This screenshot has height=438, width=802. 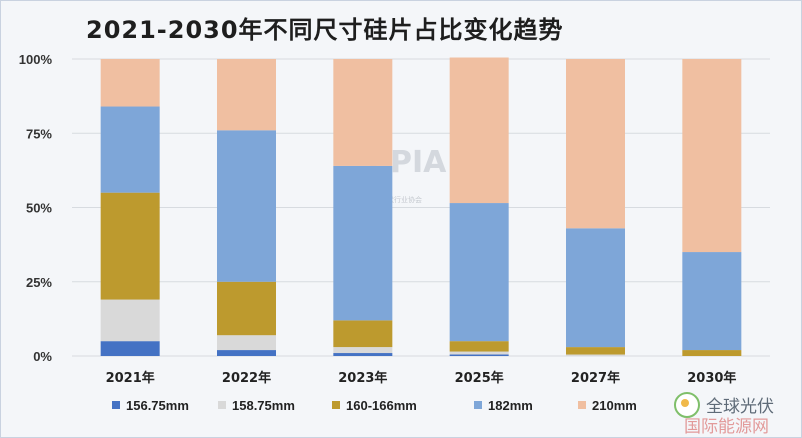 I want to click on badge-line-2: 国际能源网, so click(x=726, y=427).